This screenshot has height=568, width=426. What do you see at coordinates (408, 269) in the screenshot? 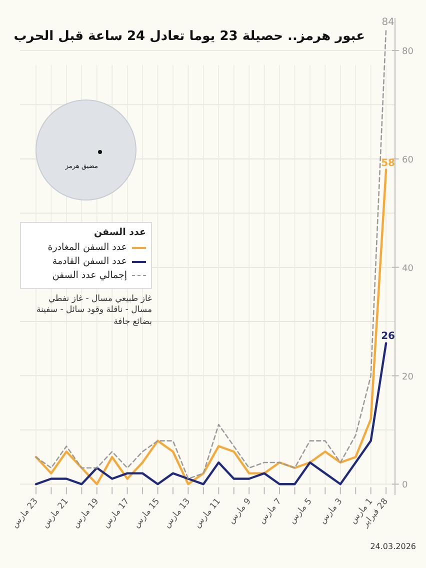
I see `y-tick-label: 40` at bounding box center [408, 269].